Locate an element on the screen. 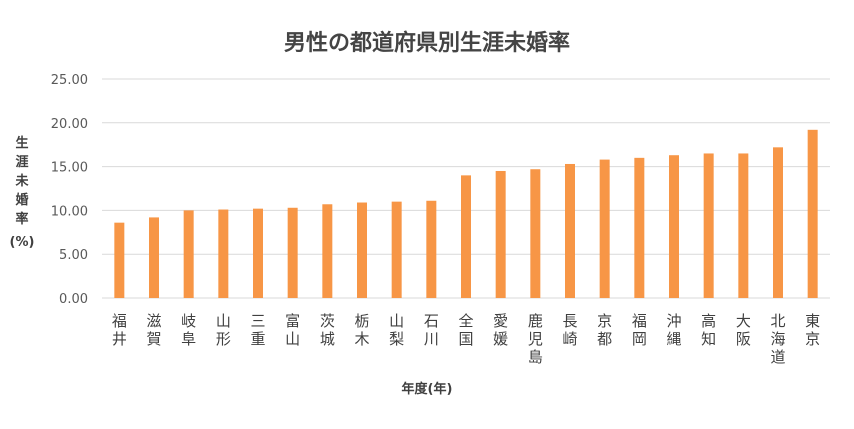 The image size is (854, 429). x-tick-label: 富山 is located at coordinates (292, 330).